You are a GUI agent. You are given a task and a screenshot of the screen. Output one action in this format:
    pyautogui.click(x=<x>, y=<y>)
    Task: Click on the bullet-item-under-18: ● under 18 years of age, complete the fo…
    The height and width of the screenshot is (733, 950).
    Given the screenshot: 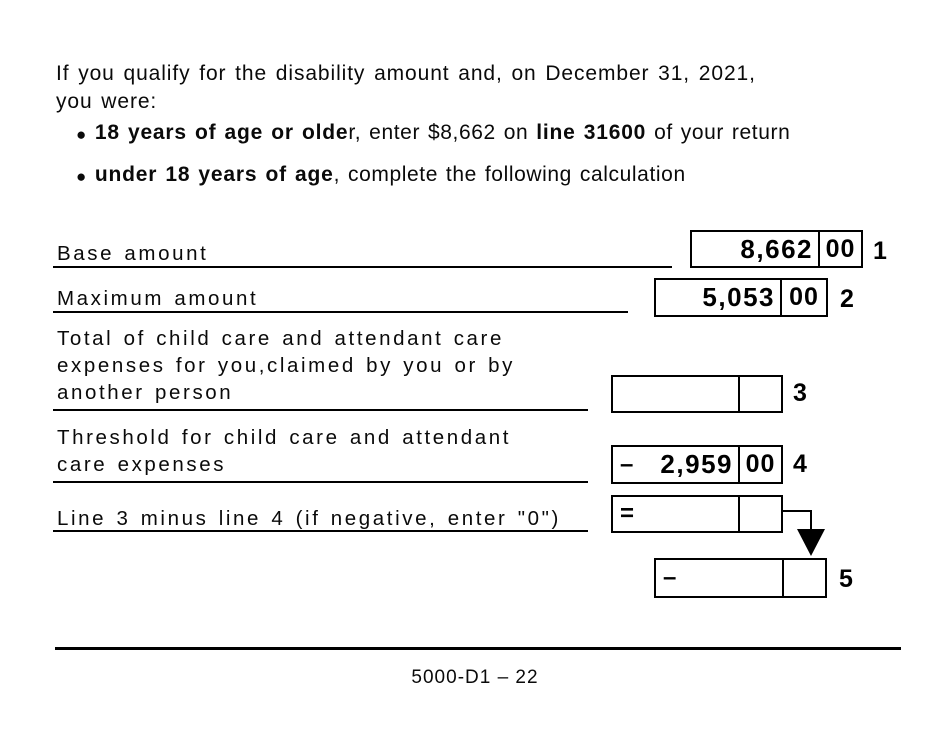 What is the action you would take?
    pyautogui.click(x=381, y=175)
    